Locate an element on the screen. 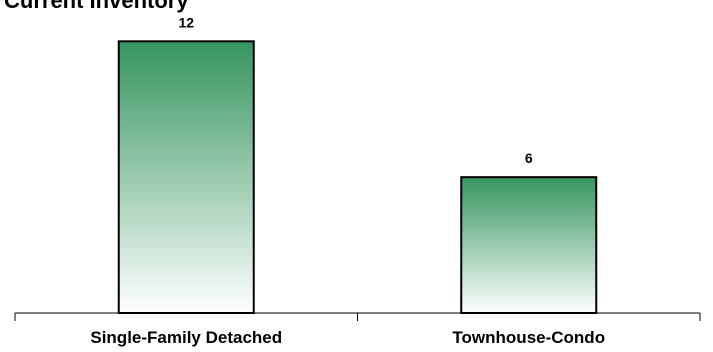 Image resolution: width=713 pixels, height=352 pixels. category-label-1: Townhouse-Condo is located at coordinates (528, 337).